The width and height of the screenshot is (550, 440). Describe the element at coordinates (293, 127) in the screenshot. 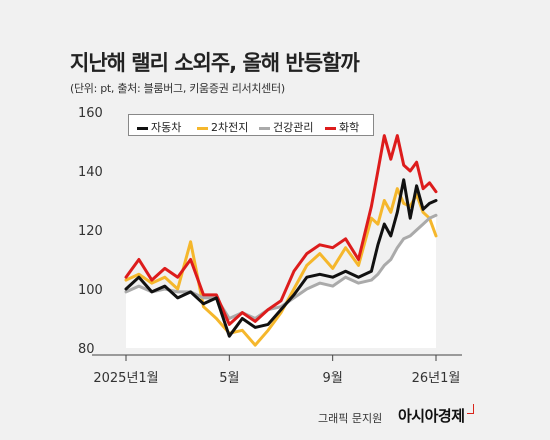

I see `legend-label: 건강관리` at that location.